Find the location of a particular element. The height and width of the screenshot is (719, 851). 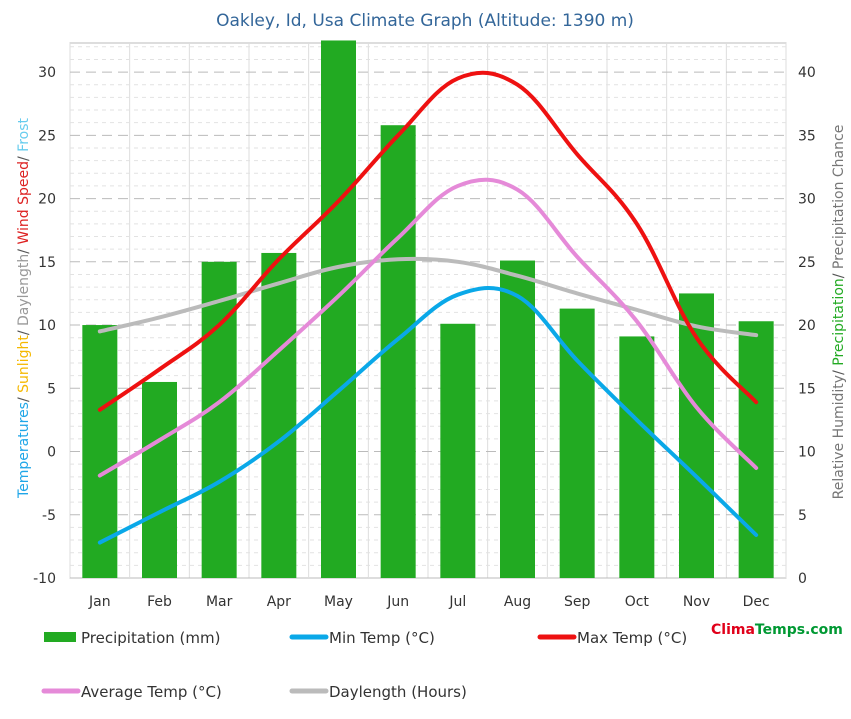

left-tick-label: -10 is located at coordinates (44, 579).